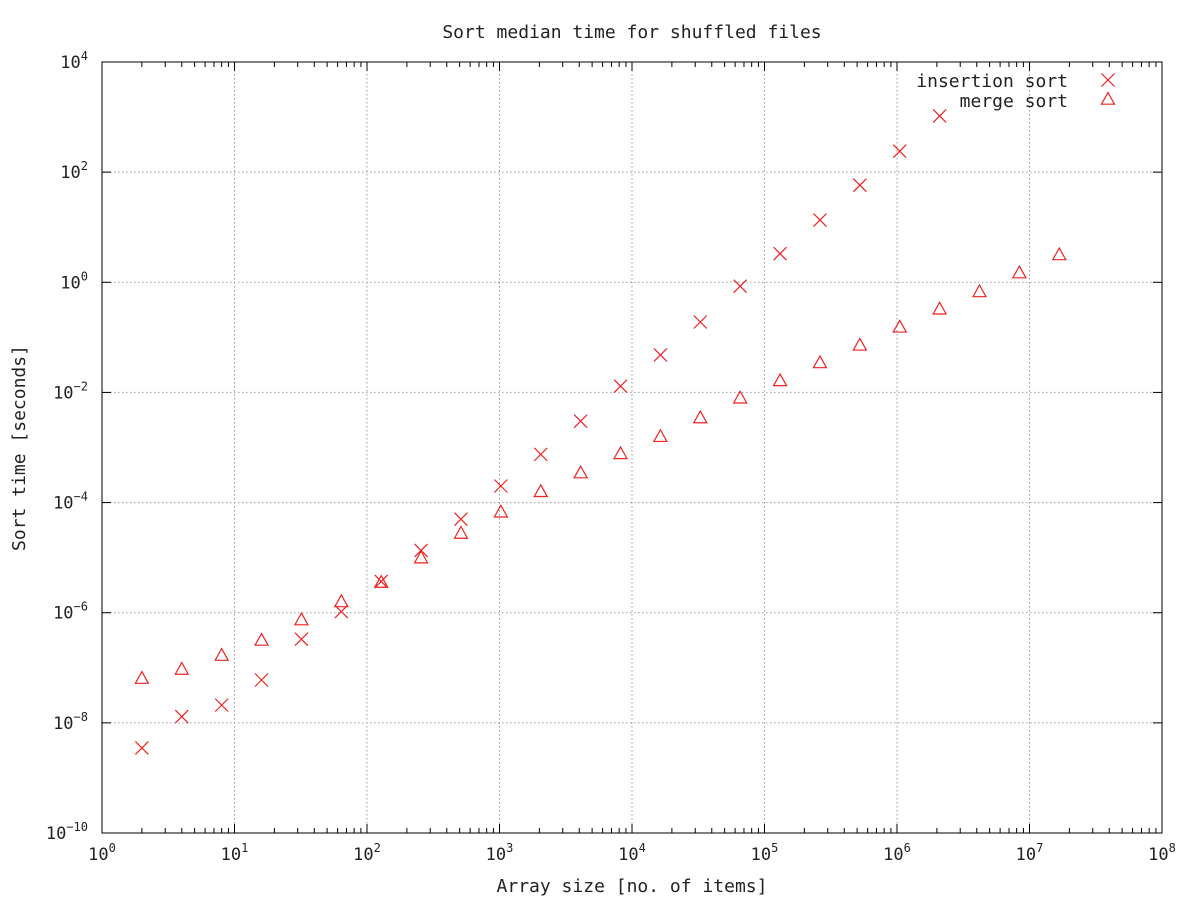 This screenshot has height=900, width=1200. I want to click on x-axis-tick-labels: 10⁰ 10¹ 10² 10³ 10⁴ 10⁵ 10⁶ 10⁷ 10⁸, so click(632, 853).